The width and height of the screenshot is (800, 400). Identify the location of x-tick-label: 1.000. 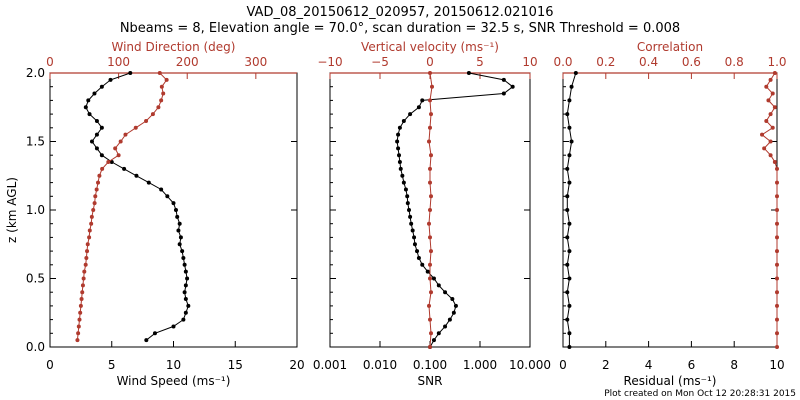
(480, 365).